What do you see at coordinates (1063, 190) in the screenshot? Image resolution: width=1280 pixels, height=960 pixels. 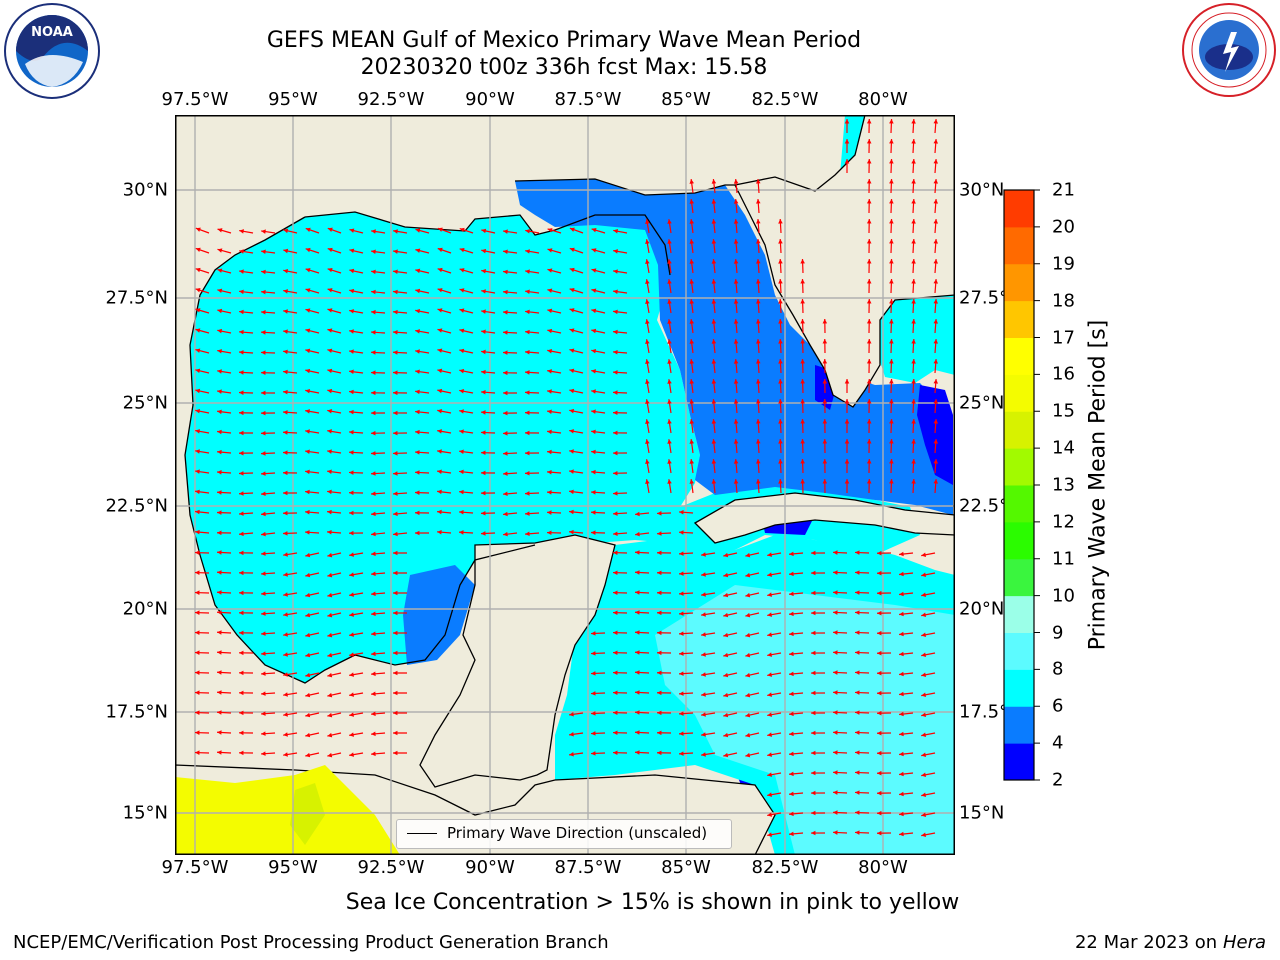 I see `colorbar-tick-label: 21` at bounding box center [1063, 190].